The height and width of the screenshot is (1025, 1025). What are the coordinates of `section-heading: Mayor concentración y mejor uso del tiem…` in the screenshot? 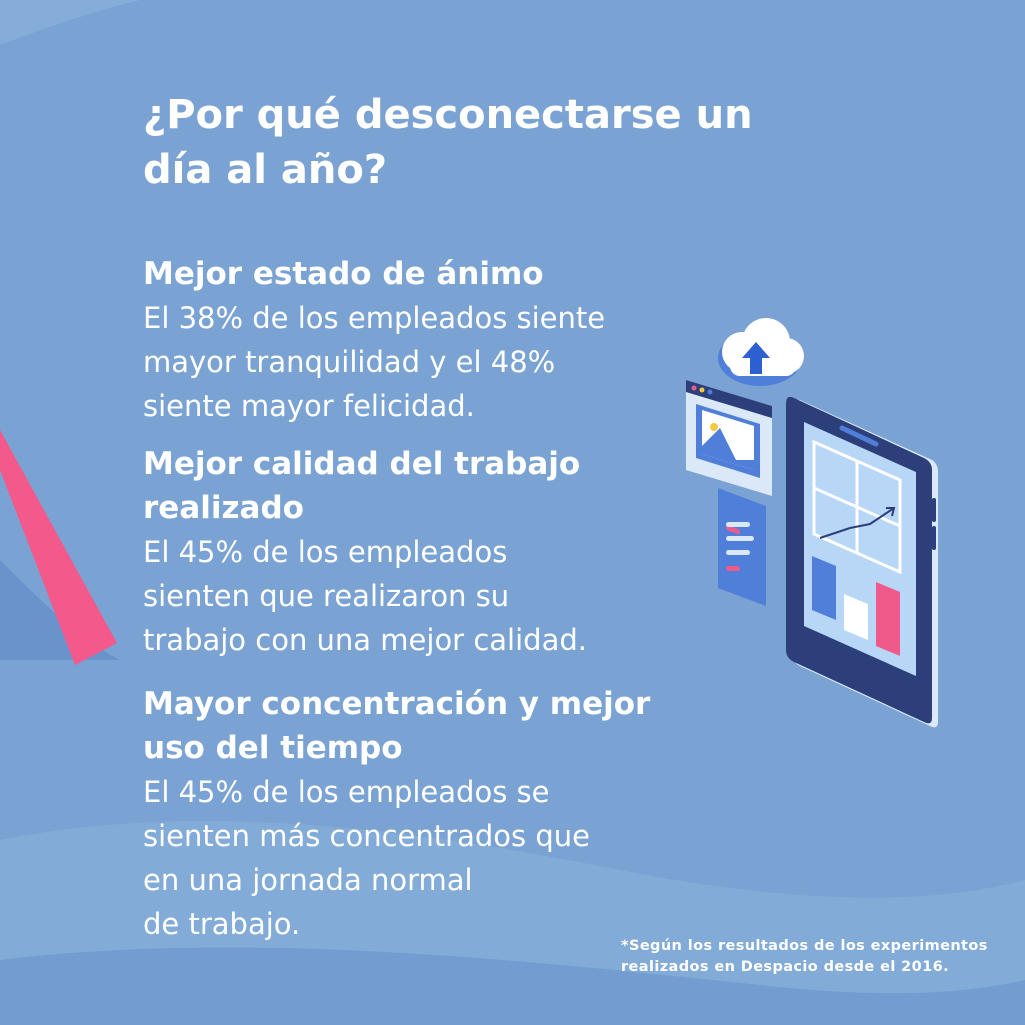 It's located at (397, 726).